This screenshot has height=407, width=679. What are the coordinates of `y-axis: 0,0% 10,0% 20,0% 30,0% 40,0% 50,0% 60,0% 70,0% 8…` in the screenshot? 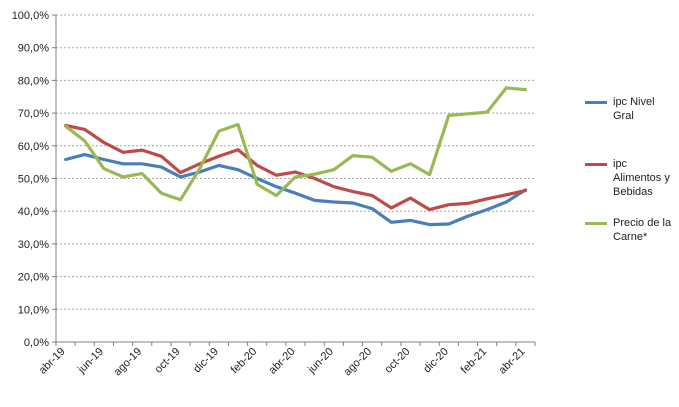 It's located at (34, 179).